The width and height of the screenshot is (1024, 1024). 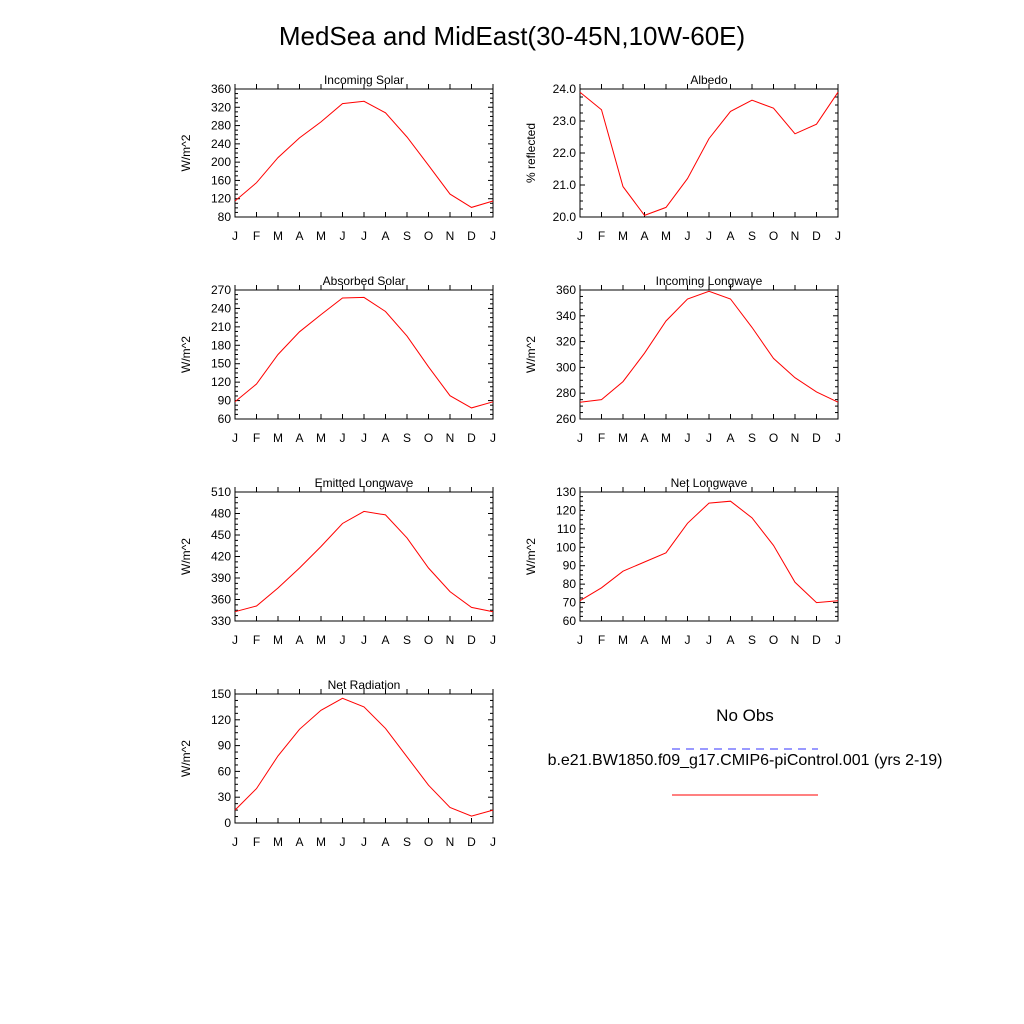 What do you see at coordinates (221, 345) in the screenshot?
I see `y-tick-label: 180` at bounding box center [221, 345].